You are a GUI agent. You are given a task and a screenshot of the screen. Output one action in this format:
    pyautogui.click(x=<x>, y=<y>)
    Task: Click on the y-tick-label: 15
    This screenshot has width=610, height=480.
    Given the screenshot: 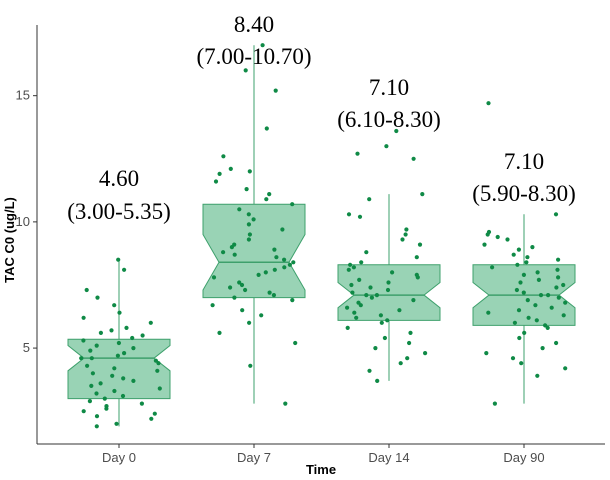 What is the action you would take?
    pyautogui.click(x=23, y=95)
    